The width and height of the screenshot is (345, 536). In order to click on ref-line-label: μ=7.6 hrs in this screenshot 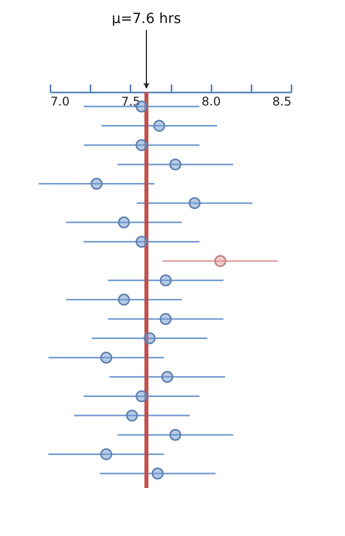, I will do `click(147, 19)`.